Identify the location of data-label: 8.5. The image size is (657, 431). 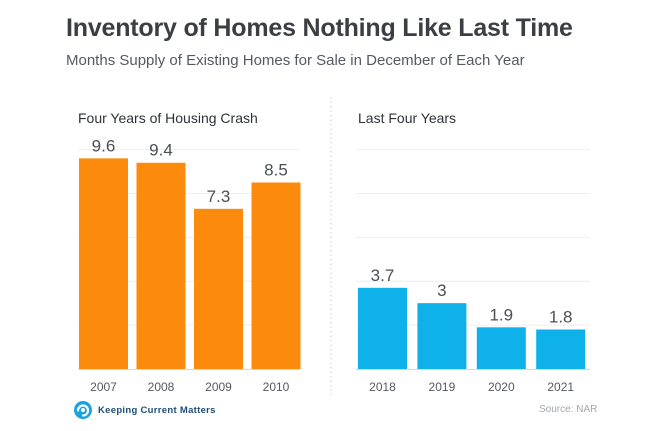
(276, 169).